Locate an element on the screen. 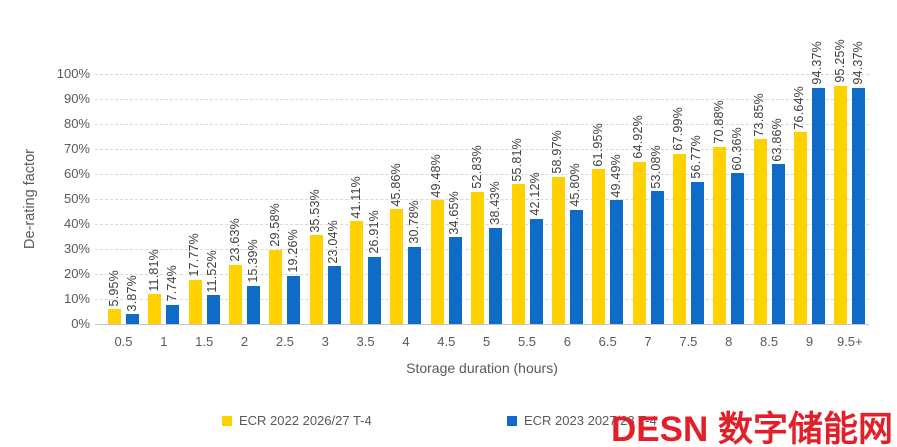 The width and height of the screenshot is (897, 447). bar-value-label: 52.83% is located at coordinates (476, 167).